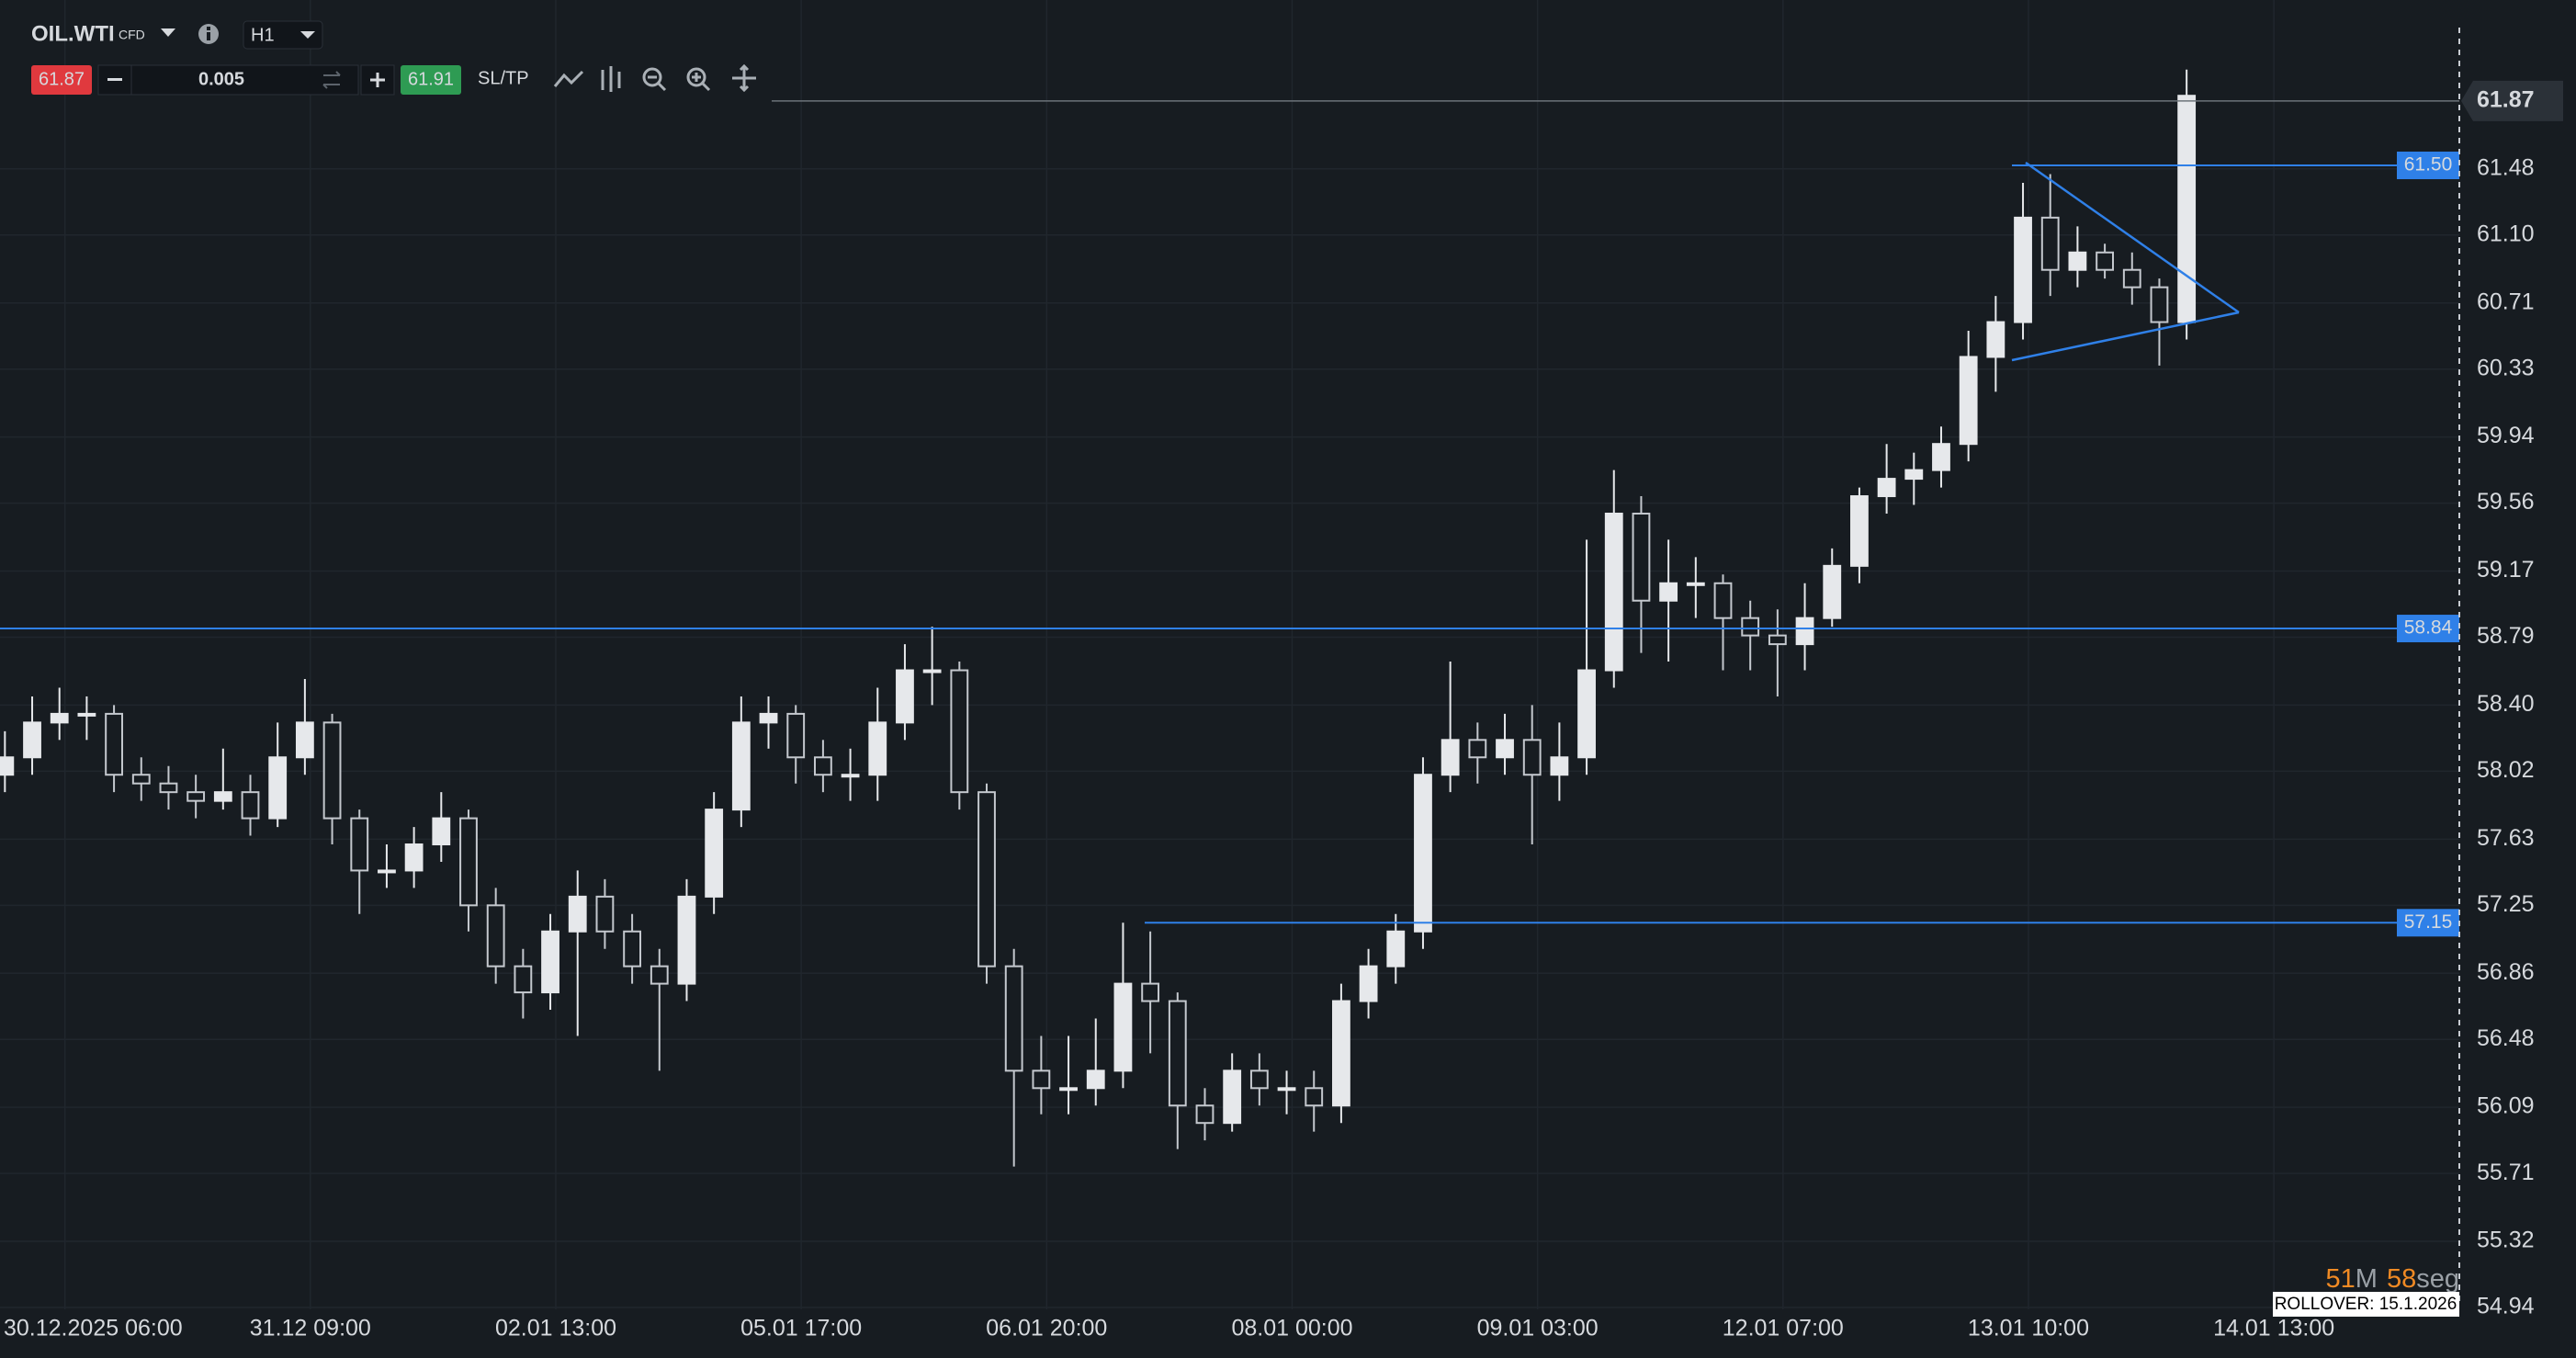 The width and height of the screenshot is (2576, 1358). Describe the element at coordinates (2506, 1172) in the screenshot. I see `y-tick-label: 55.71` at that location.